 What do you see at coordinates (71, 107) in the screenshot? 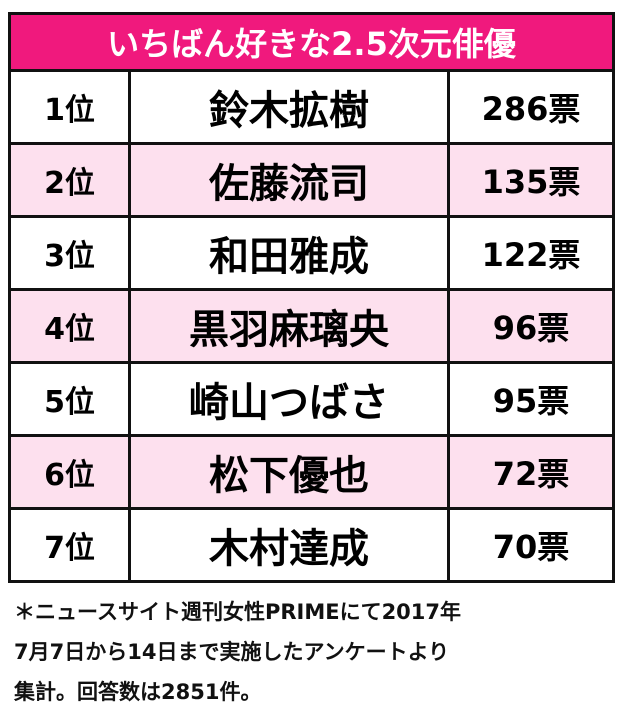
I see `rank-cell: 1位` at bounding box center [71, 107].